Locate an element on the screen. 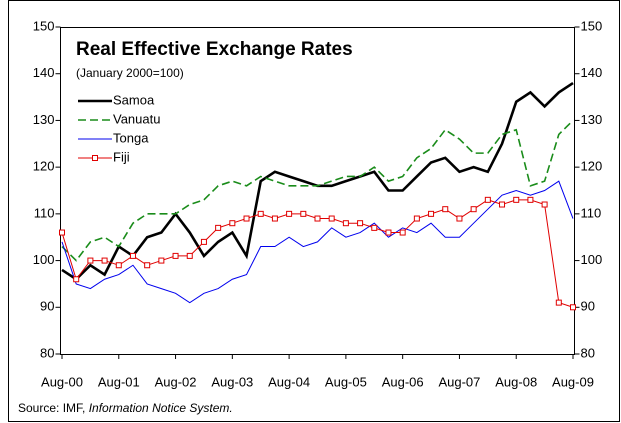 The image size is (621, 423). y-tick-label: 120 is located at coordinates (44, 166).